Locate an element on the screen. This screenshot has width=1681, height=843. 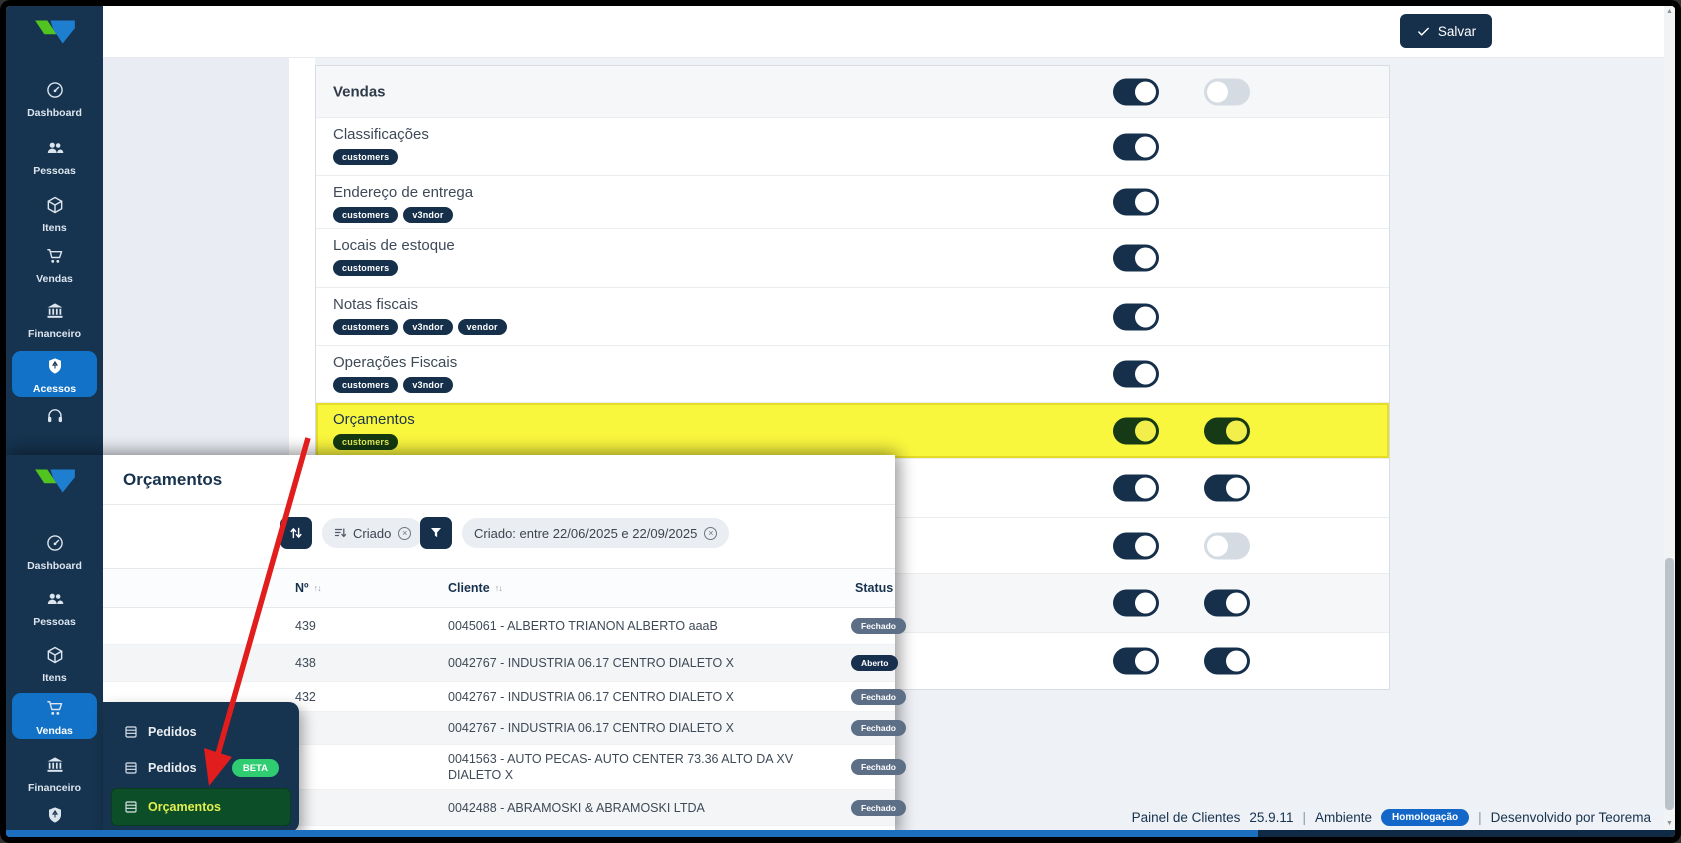
cube-icon is located at coordinates (55, 205).